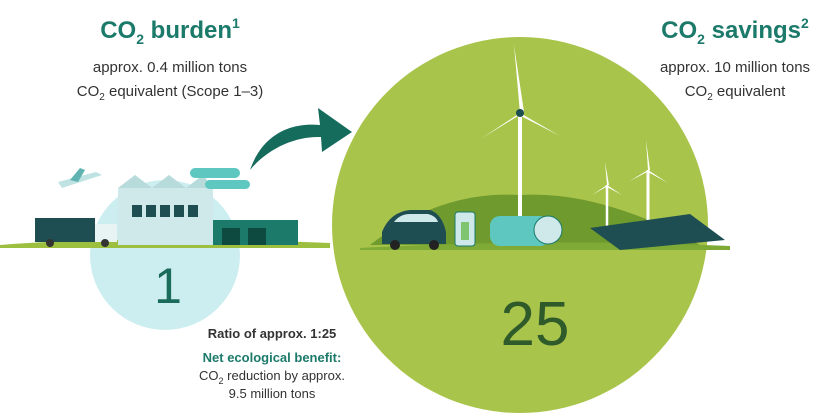  I want to click on burden-line: CO2 equivalent (Scope 1–3), so click(170, 93).